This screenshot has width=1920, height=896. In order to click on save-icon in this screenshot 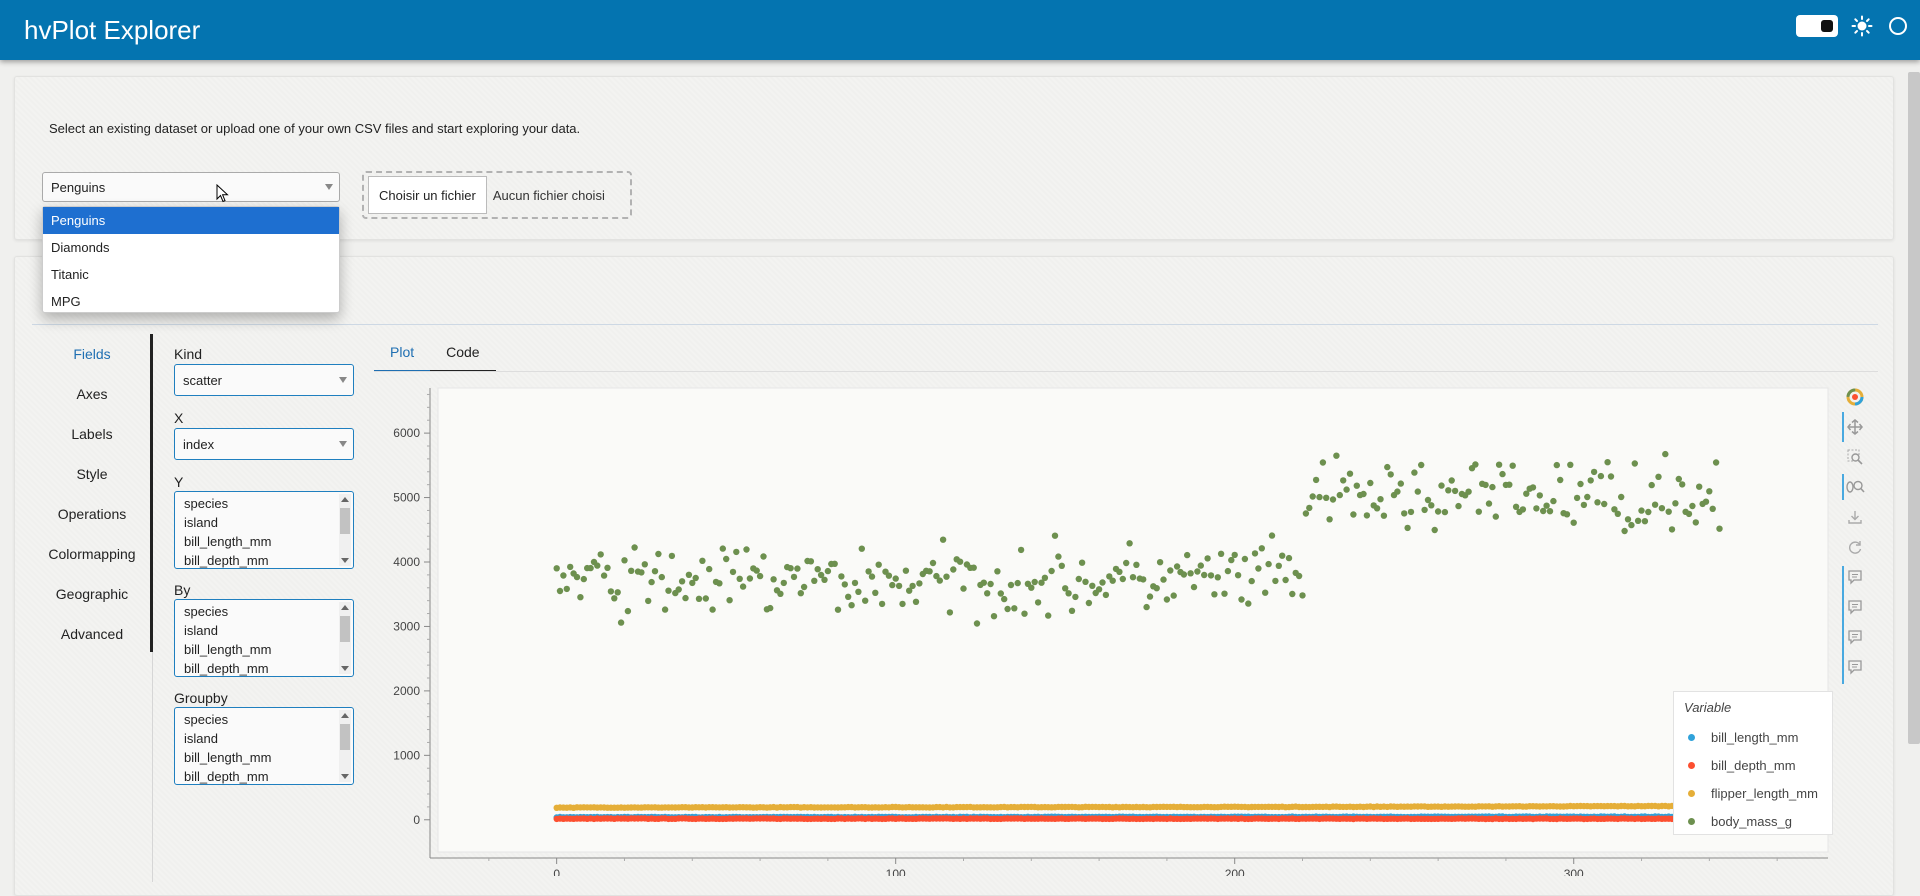, I will do `click(1855, 517)`.